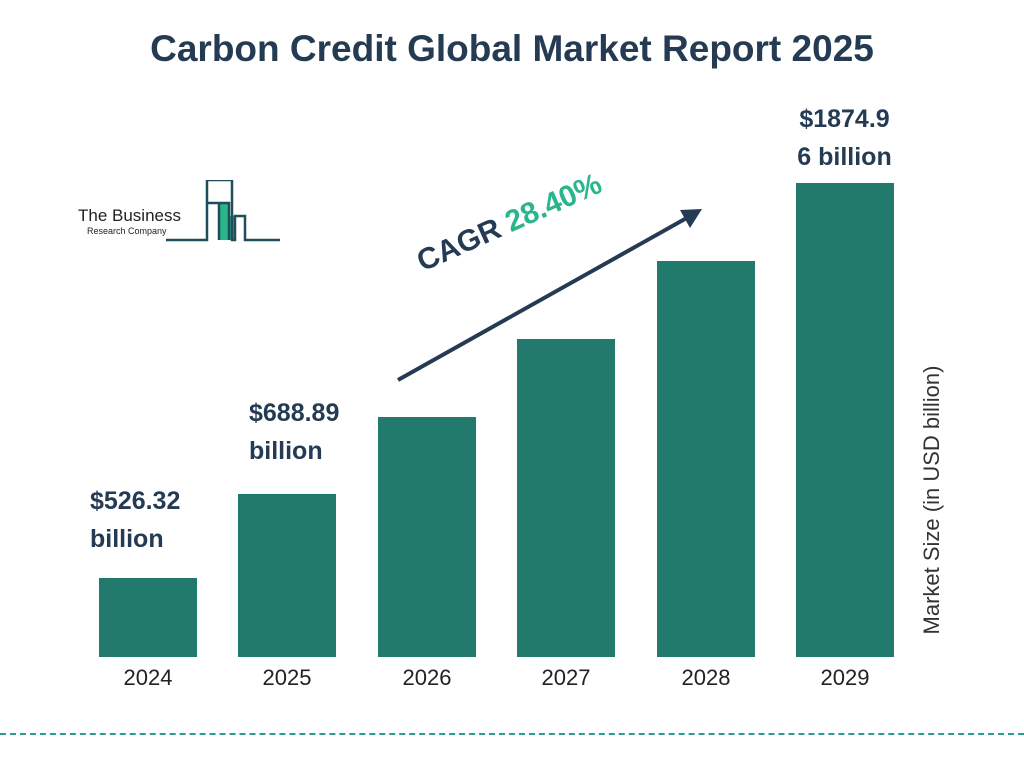 The height and width of the screenshot is (768, 1024). What do you see at coordinates (135, 520) in the screenshot?
I see `value-label-2024: $526.32 billion` at bounding box center [135, 520].